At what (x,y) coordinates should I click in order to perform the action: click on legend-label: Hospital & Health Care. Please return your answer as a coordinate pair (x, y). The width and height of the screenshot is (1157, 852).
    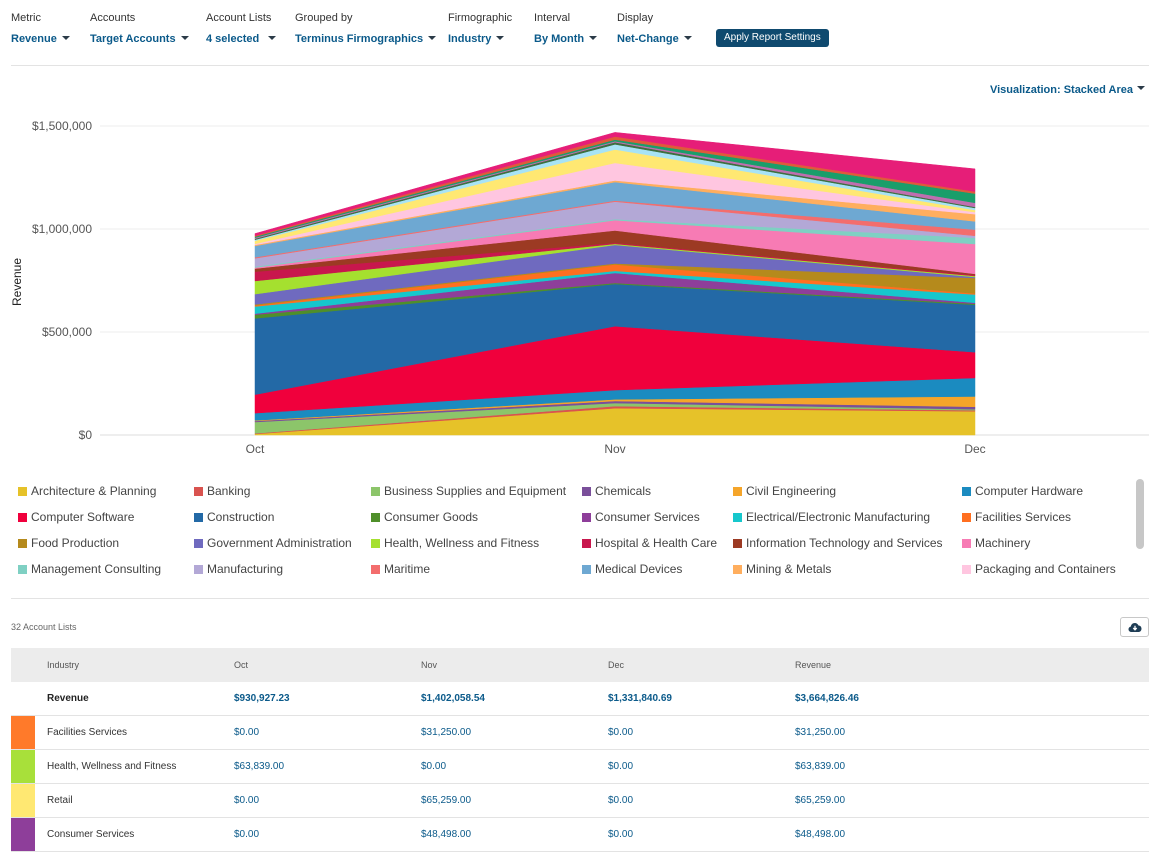
    Looking at the image, I should click on (656, 543).